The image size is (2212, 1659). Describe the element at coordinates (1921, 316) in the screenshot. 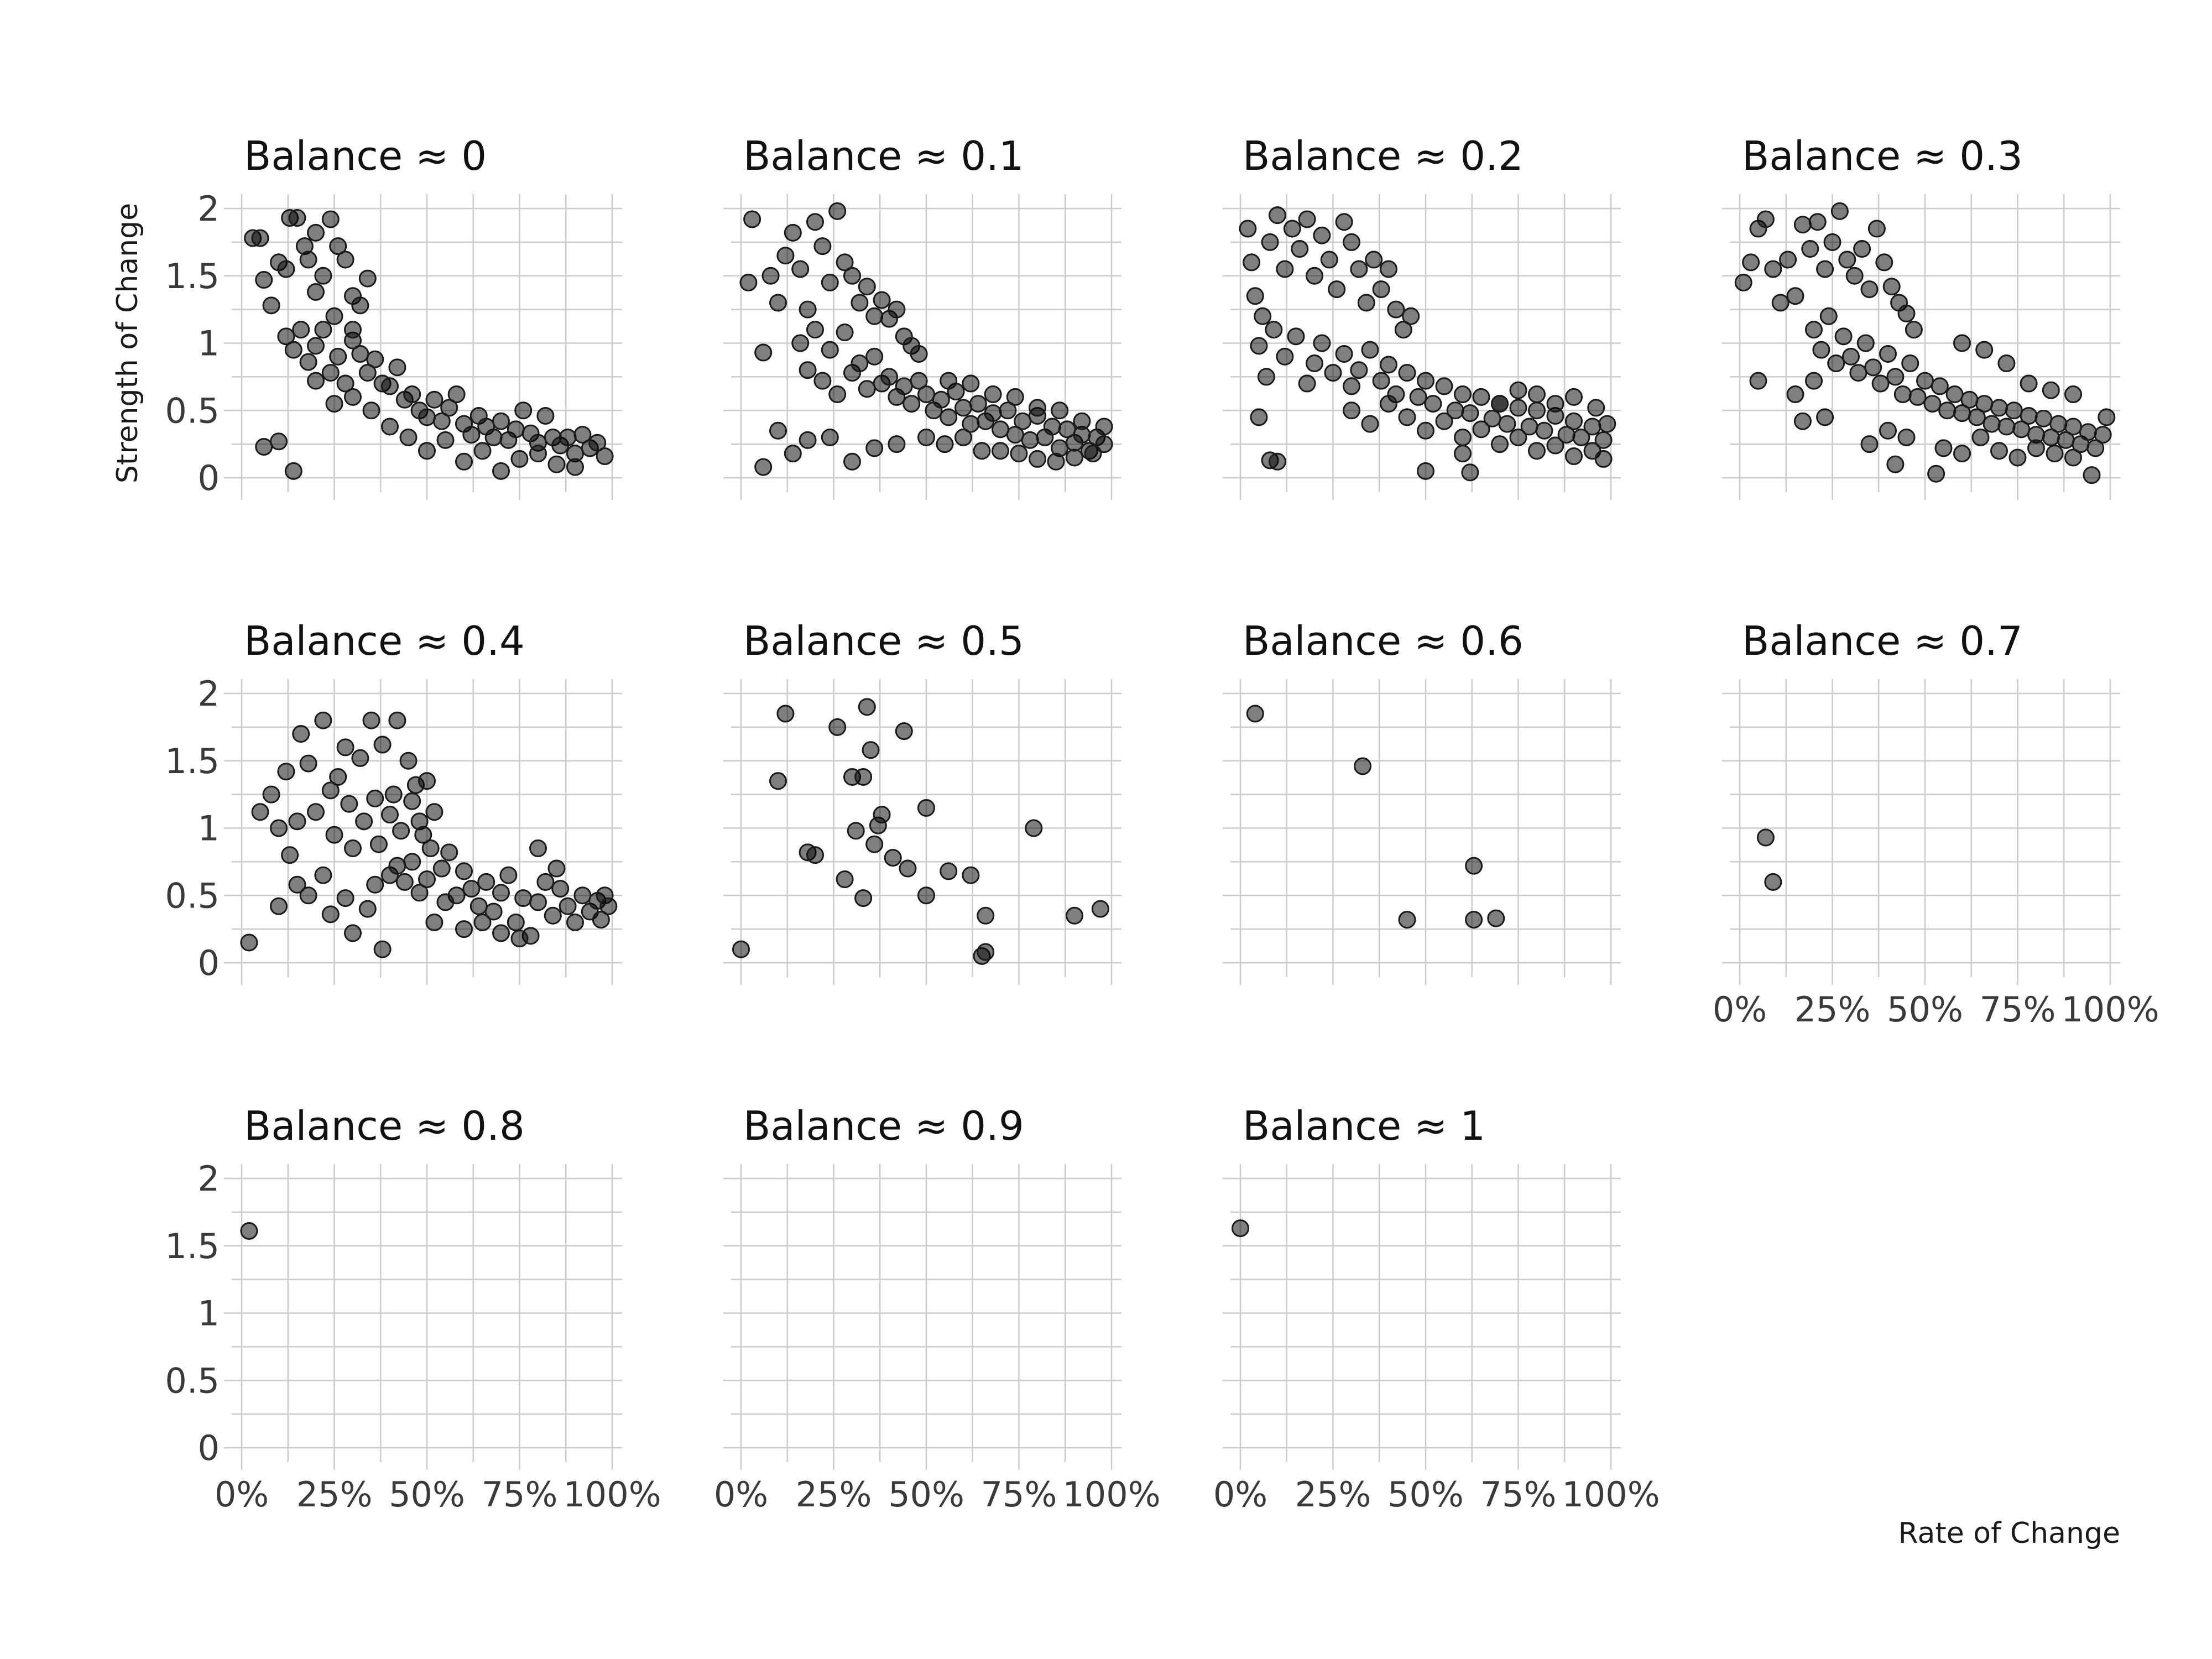

I see `facet-panel-3: Balance ≈ 0.3` at that location.